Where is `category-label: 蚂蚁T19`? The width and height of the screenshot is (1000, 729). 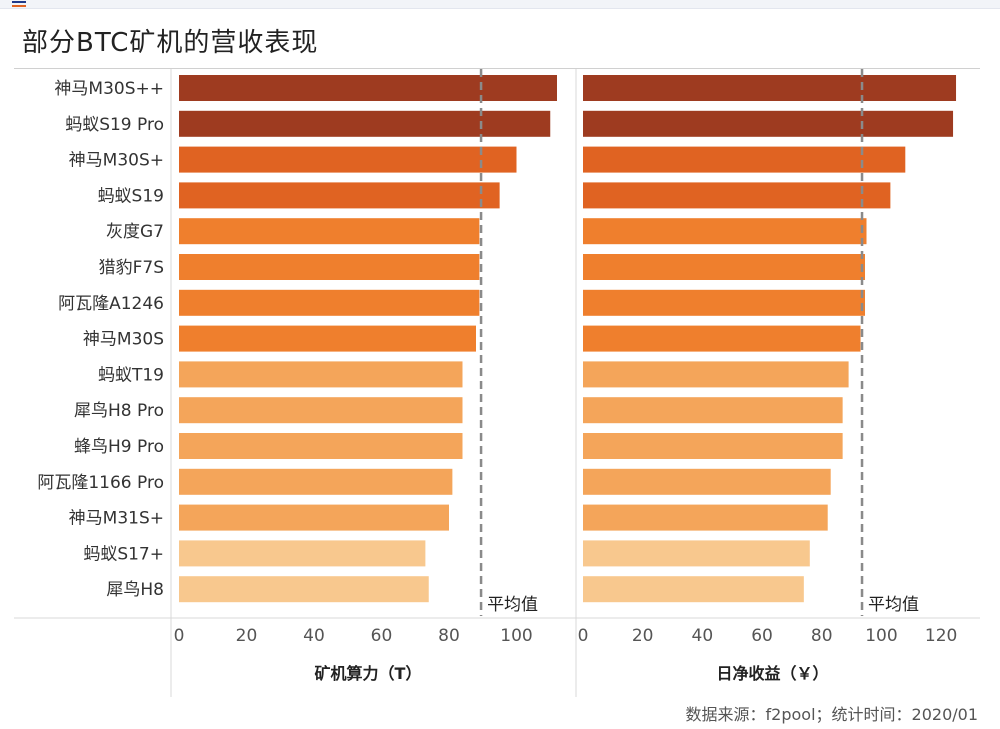 category-label: 蚂蚁T19 is located at coordinates (131, 375).